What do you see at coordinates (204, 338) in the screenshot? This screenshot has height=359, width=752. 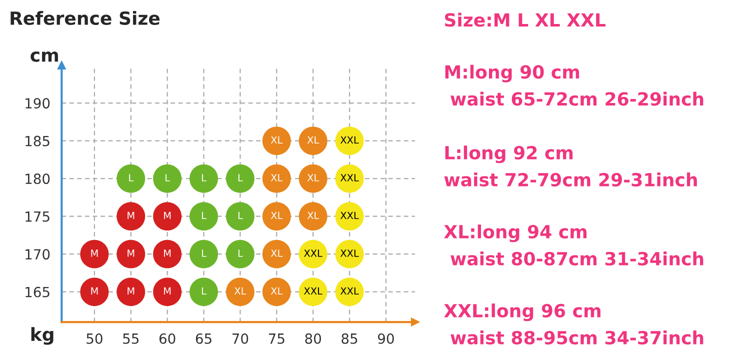 I see `x-tick-label: 65` at bounding box center [204, 338].